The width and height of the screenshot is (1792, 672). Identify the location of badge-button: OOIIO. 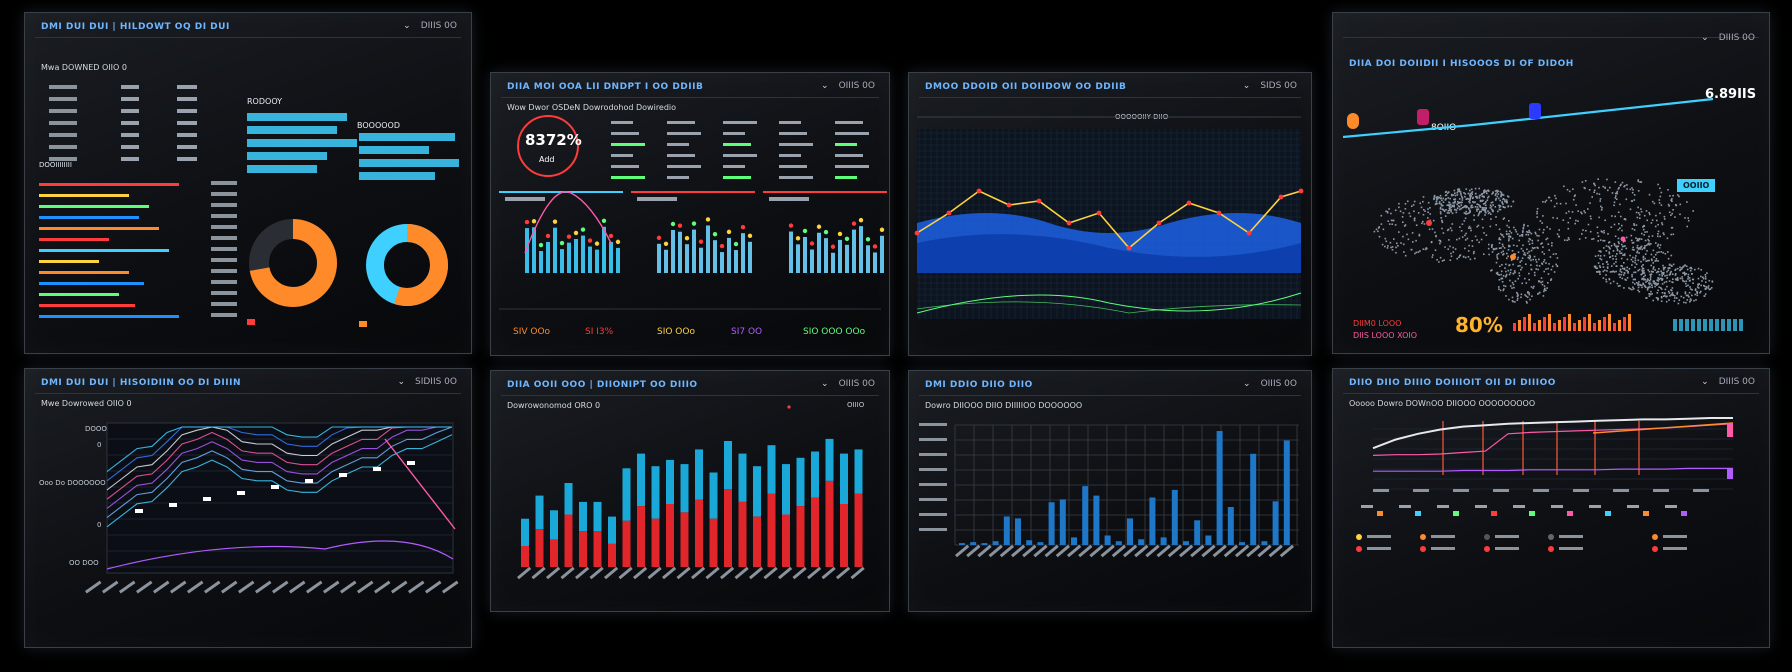
(1696, 185).